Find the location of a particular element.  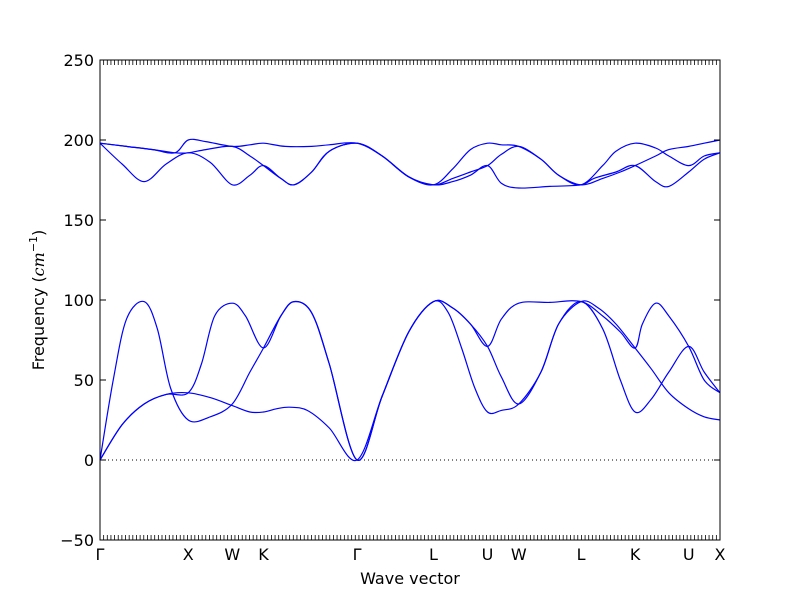

y-tick-label: 250 is located at coordinates (78, 60).